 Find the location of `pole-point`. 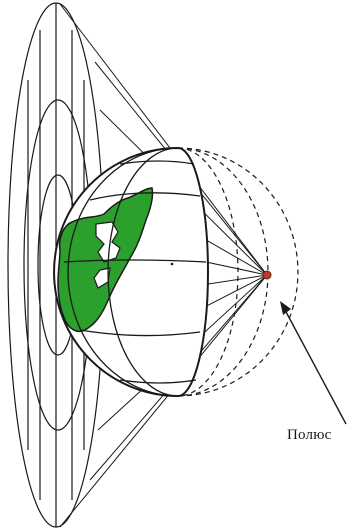

pole-point is located at coordinates (267, 275).